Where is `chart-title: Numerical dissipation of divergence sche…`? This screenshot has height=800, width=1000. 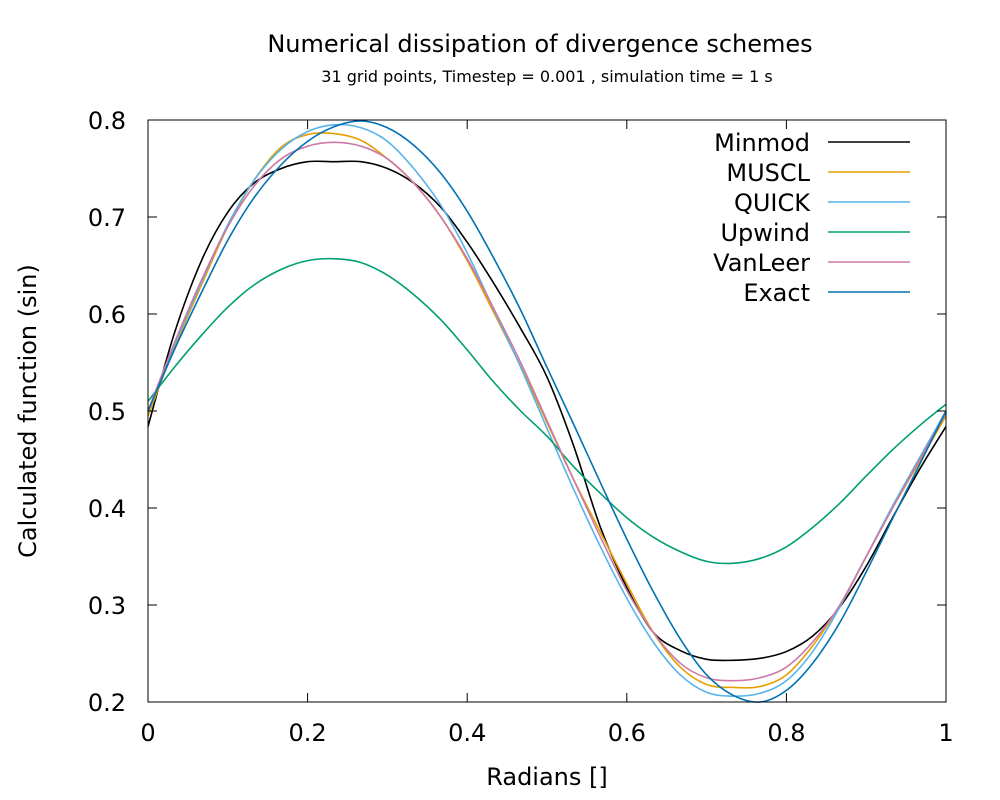 chart-title: Numerical dissipation of divergence sche… is located at coordinates (539, 44).